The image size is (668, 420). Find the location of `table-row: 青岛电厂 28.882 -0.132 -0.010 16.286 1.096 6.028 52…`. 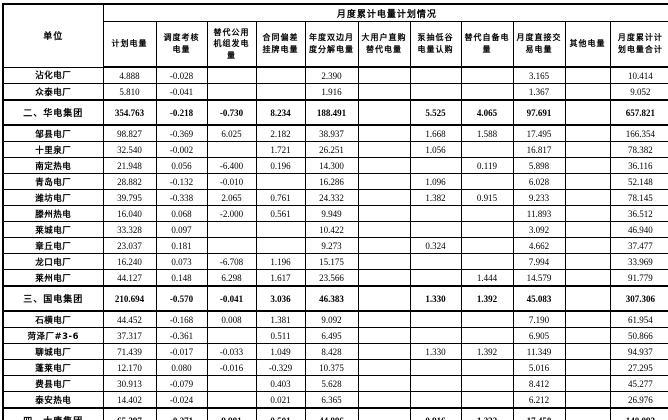

table-row: 青岛电厂 28.882 -0.132 -0.010 16.286 1.096 6.028 52… is located at coordinates (335, 181).